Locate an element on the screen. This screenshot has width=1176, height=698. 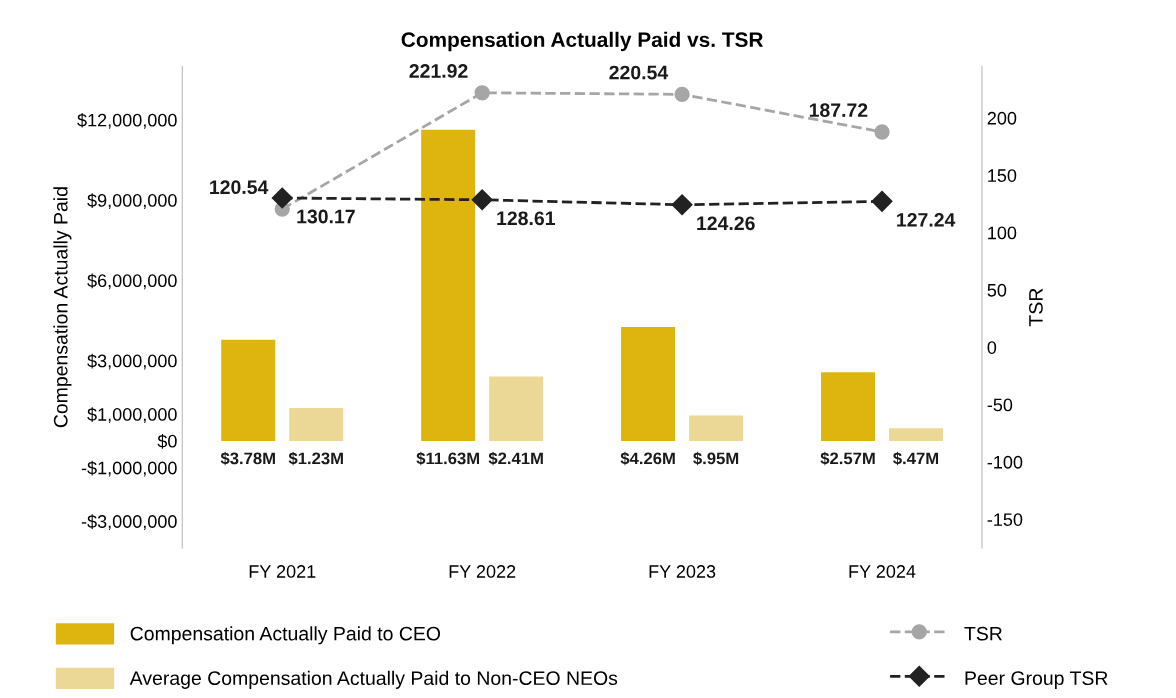
data-label: $.47M is located at coordinates (916, 458).